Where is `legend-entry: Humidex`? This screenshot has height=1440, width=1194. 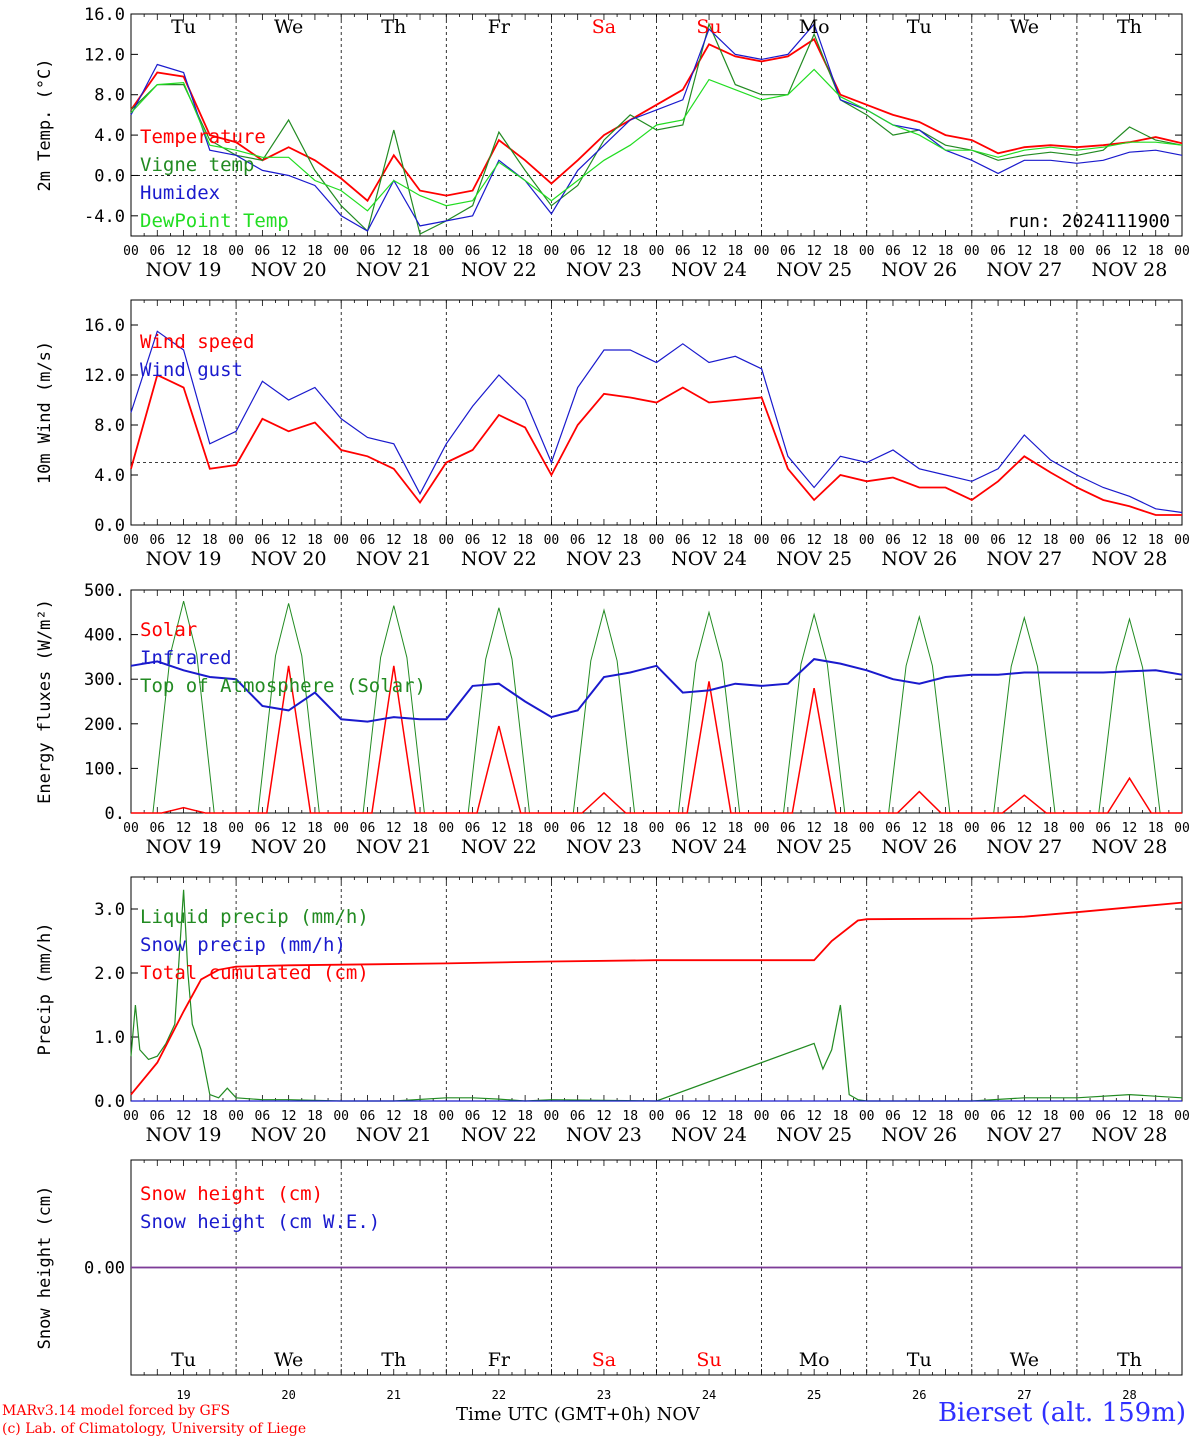 legend-entry: Humidex is located at coordinates (180, 193).